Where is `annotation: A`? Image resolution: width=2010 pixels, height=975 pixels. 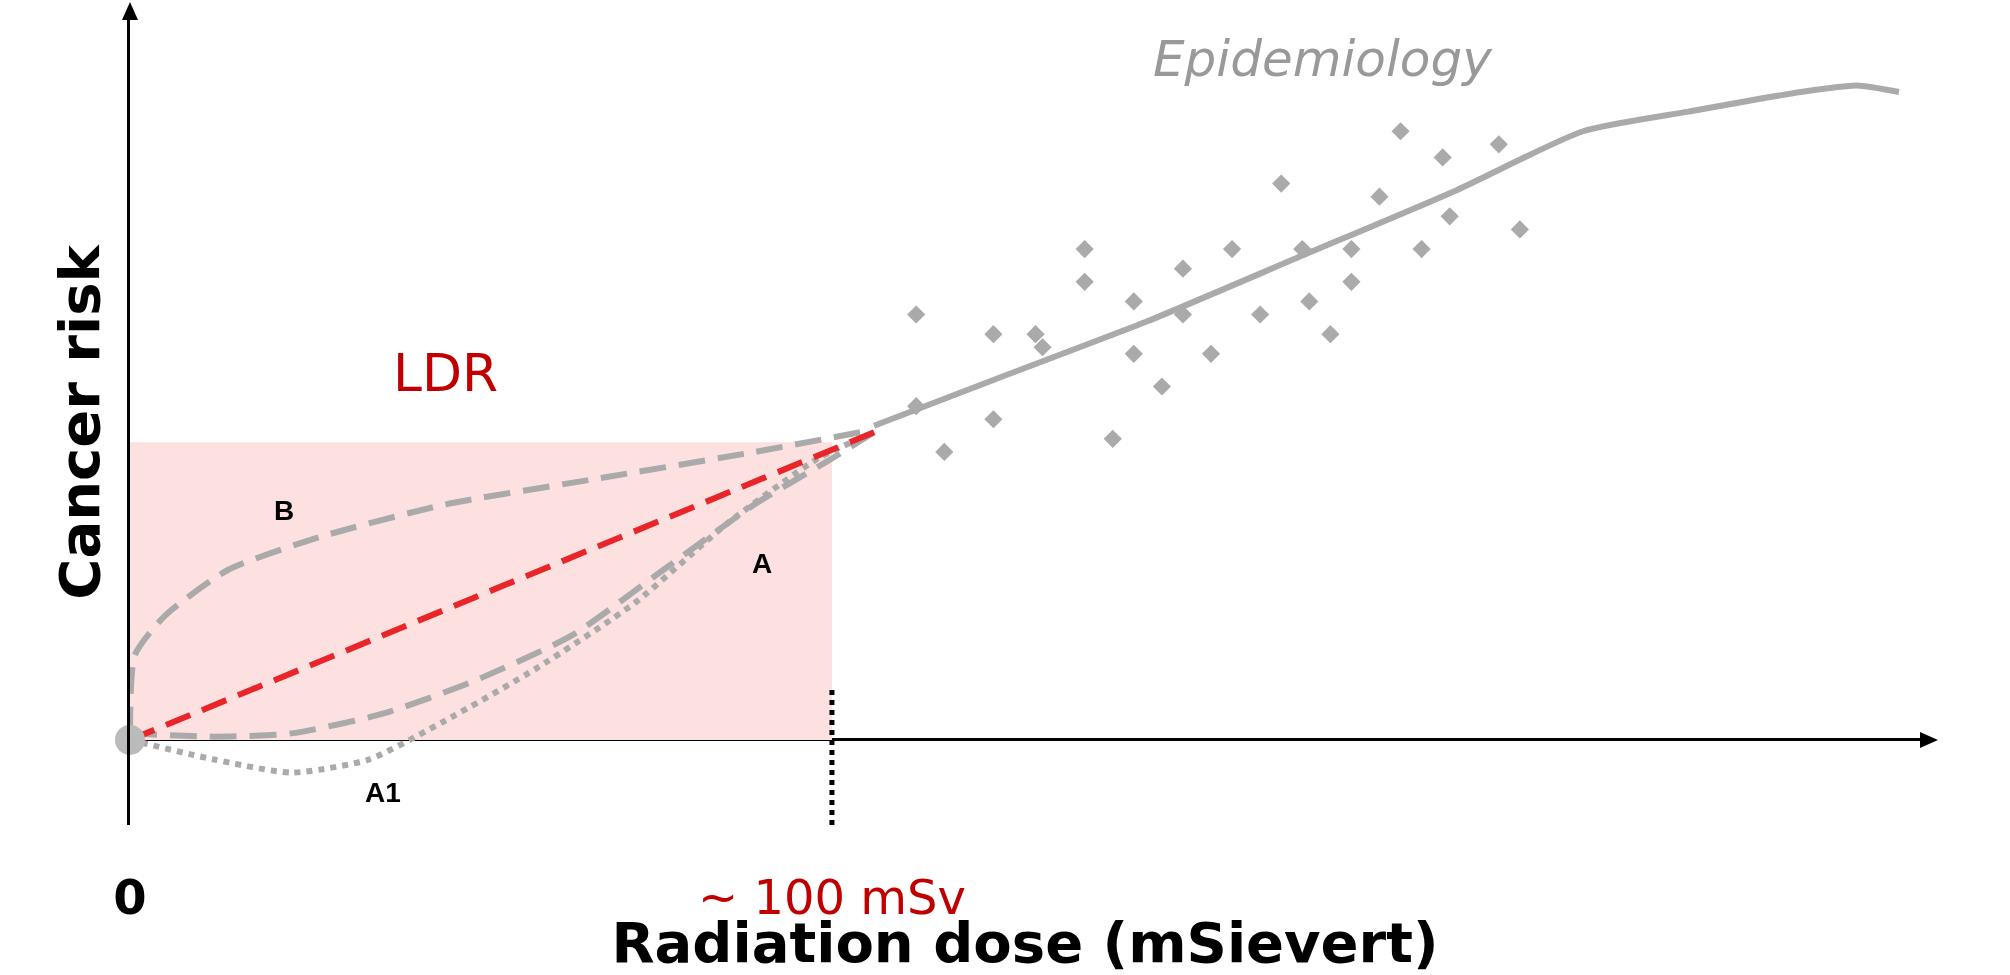 annotation: A is located at coordinates (762, 563).